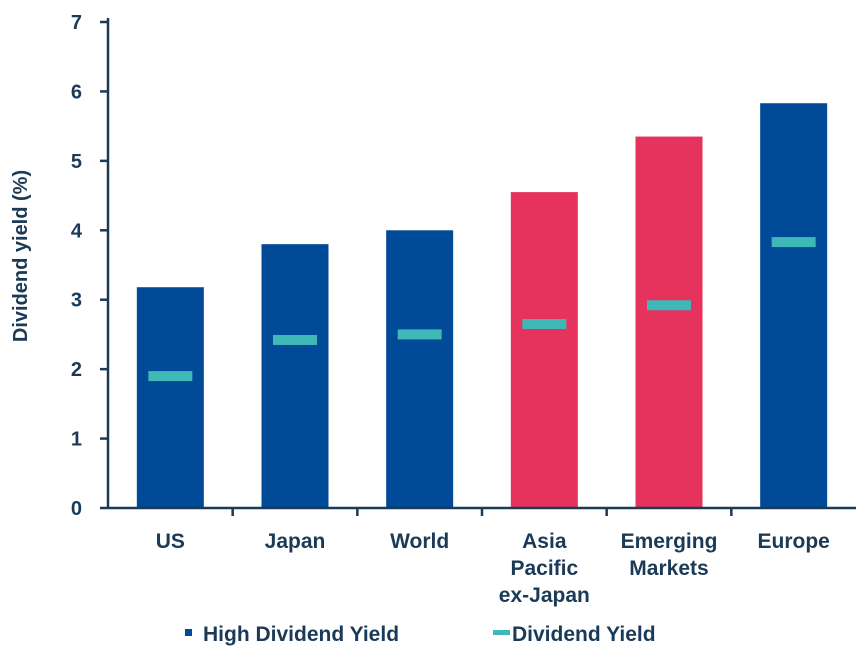 This screenshot has width=856, height=657. Describe the element at coordinates (420, 634) in the screenshot. I see `legend: High Dividend Yield Dividend Yield` at that location.